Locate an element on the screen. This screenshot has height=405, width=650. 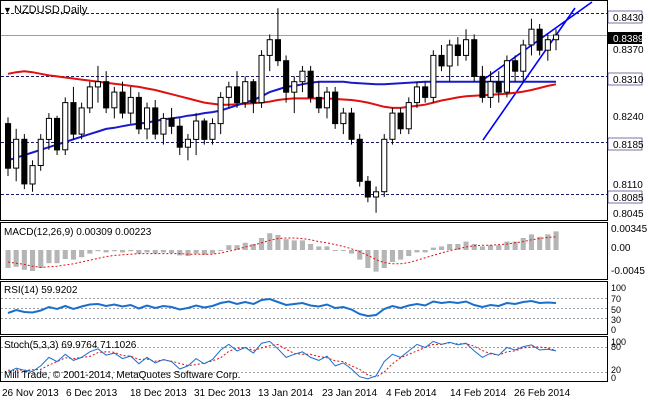
date-label-4: 13 Jan 2014 is located at coordinates (285, 393).